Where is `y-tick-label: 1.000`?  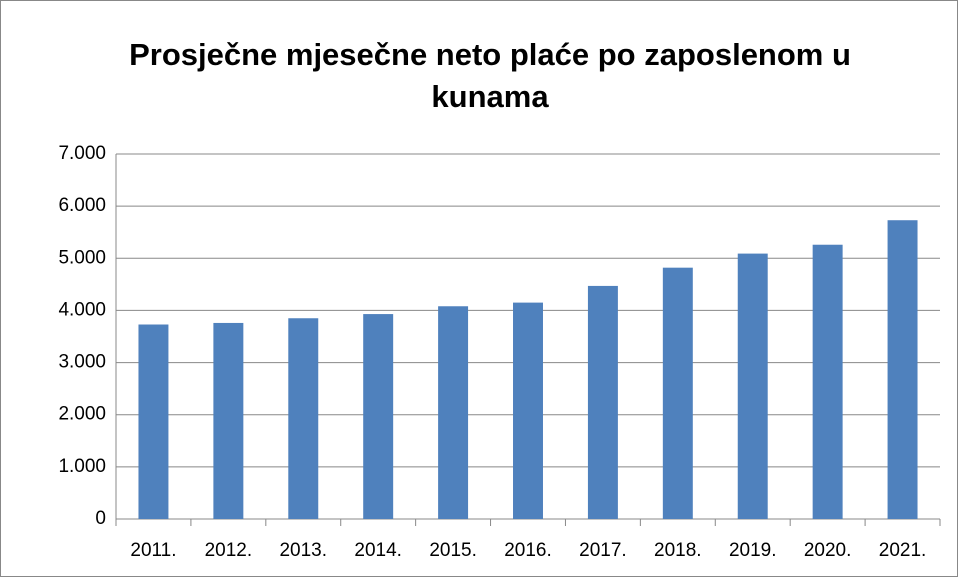 y-tick-label: 1.000 is located at coordinates (82, 466).